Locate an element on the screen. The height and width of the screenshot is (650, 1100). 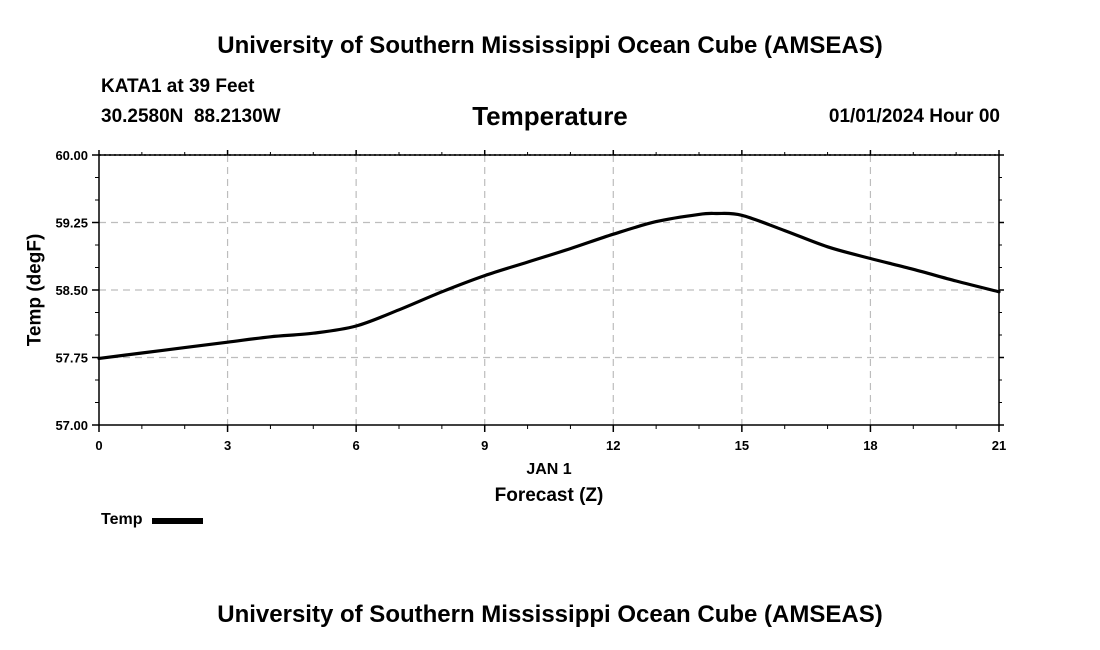
legend-label: Temp is located at coordinates (122, 519).